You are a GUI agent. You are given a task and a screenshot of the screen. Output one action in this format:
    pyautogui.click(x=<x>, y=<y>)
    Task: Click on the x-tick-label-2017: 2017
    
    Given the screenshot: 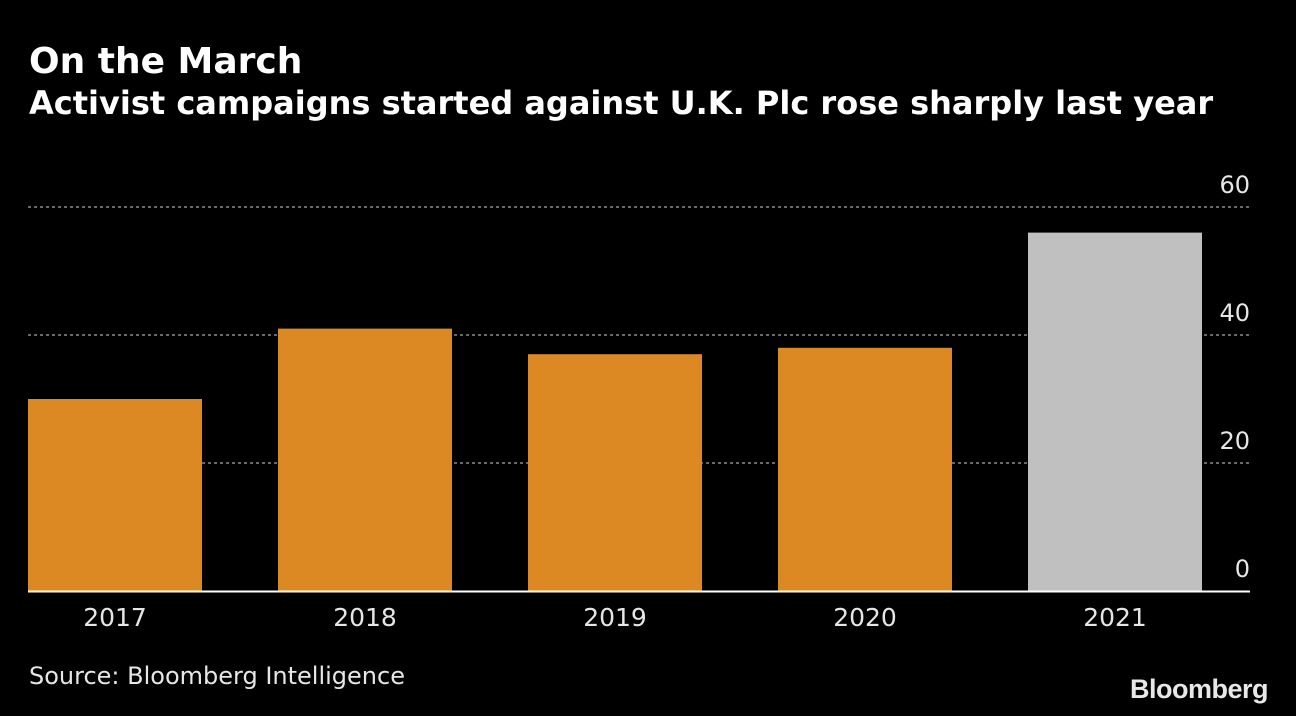 What is the action you would take?
    pyautogui.click(x=115, y=617)
    